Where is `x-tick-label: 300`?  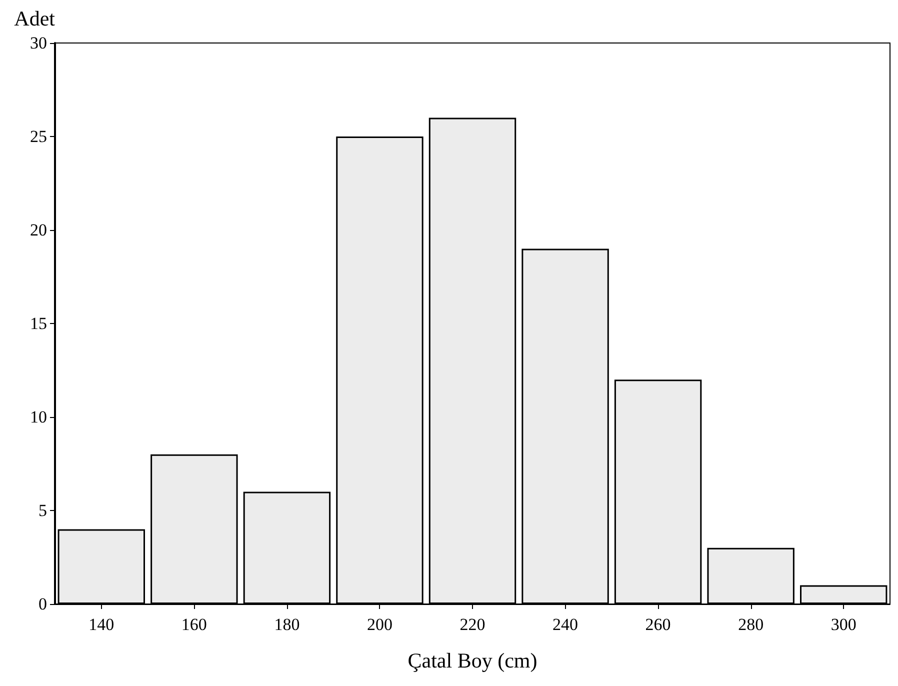 x-tick-label: 300 is located at coordinates (843, 624).